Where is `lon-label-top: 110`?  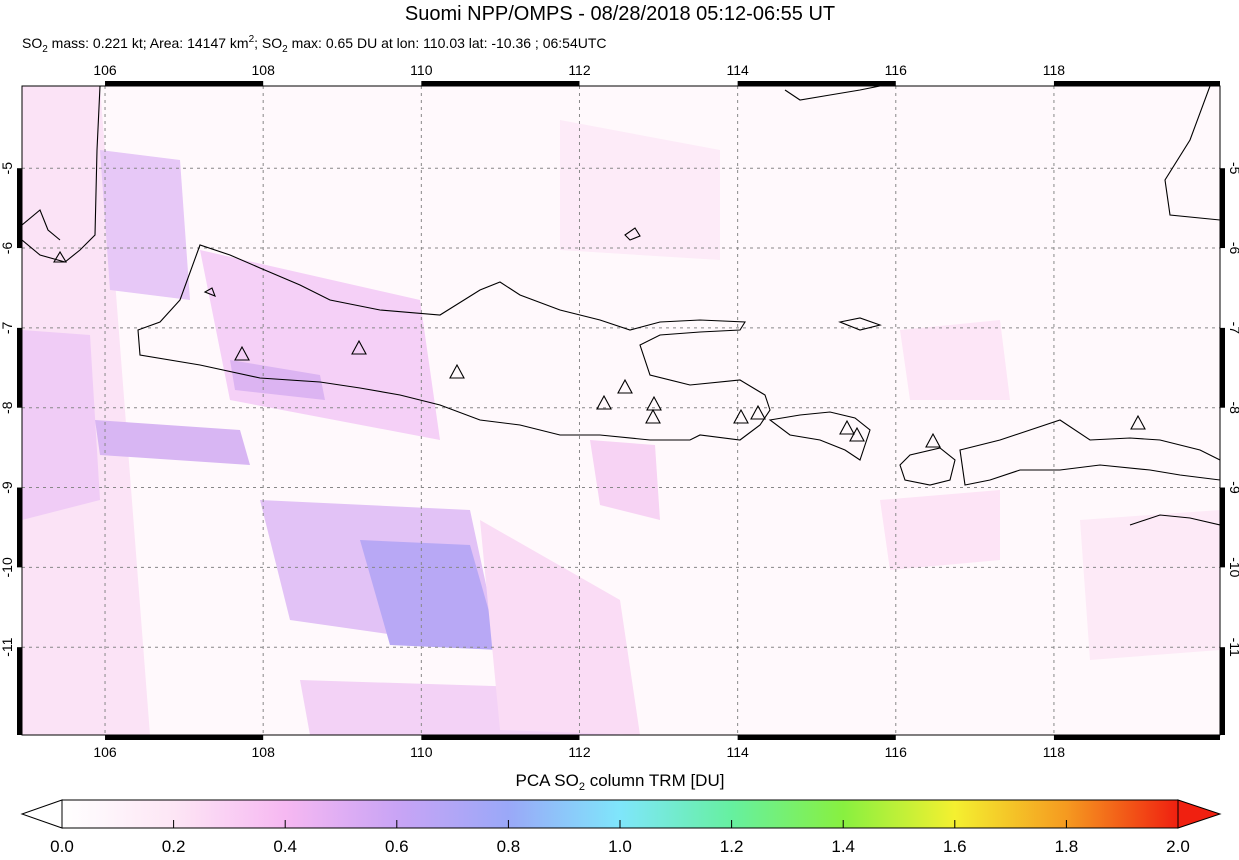
lon-label-top: 110 is located at coordinates (421, 70).